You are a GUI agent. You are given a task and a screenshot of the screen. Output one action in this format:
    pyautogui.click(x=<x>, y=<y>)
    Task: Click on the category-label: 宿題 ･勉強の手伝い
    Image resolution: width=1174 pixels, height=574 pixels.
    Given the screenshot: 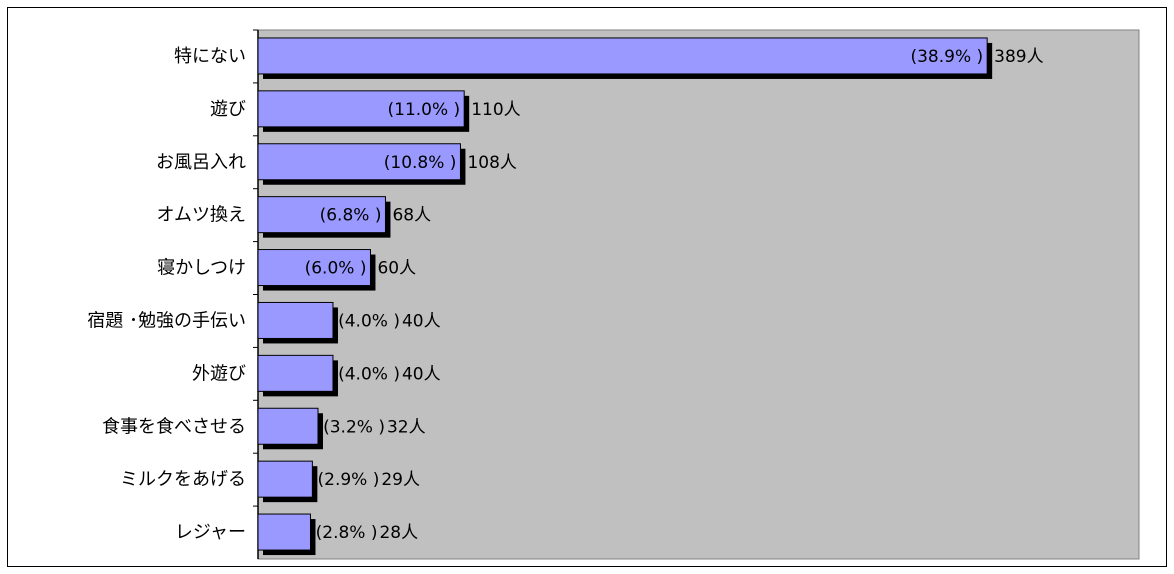 What is the action you would take?
    pyautogui.click(x=166, y=320)
    